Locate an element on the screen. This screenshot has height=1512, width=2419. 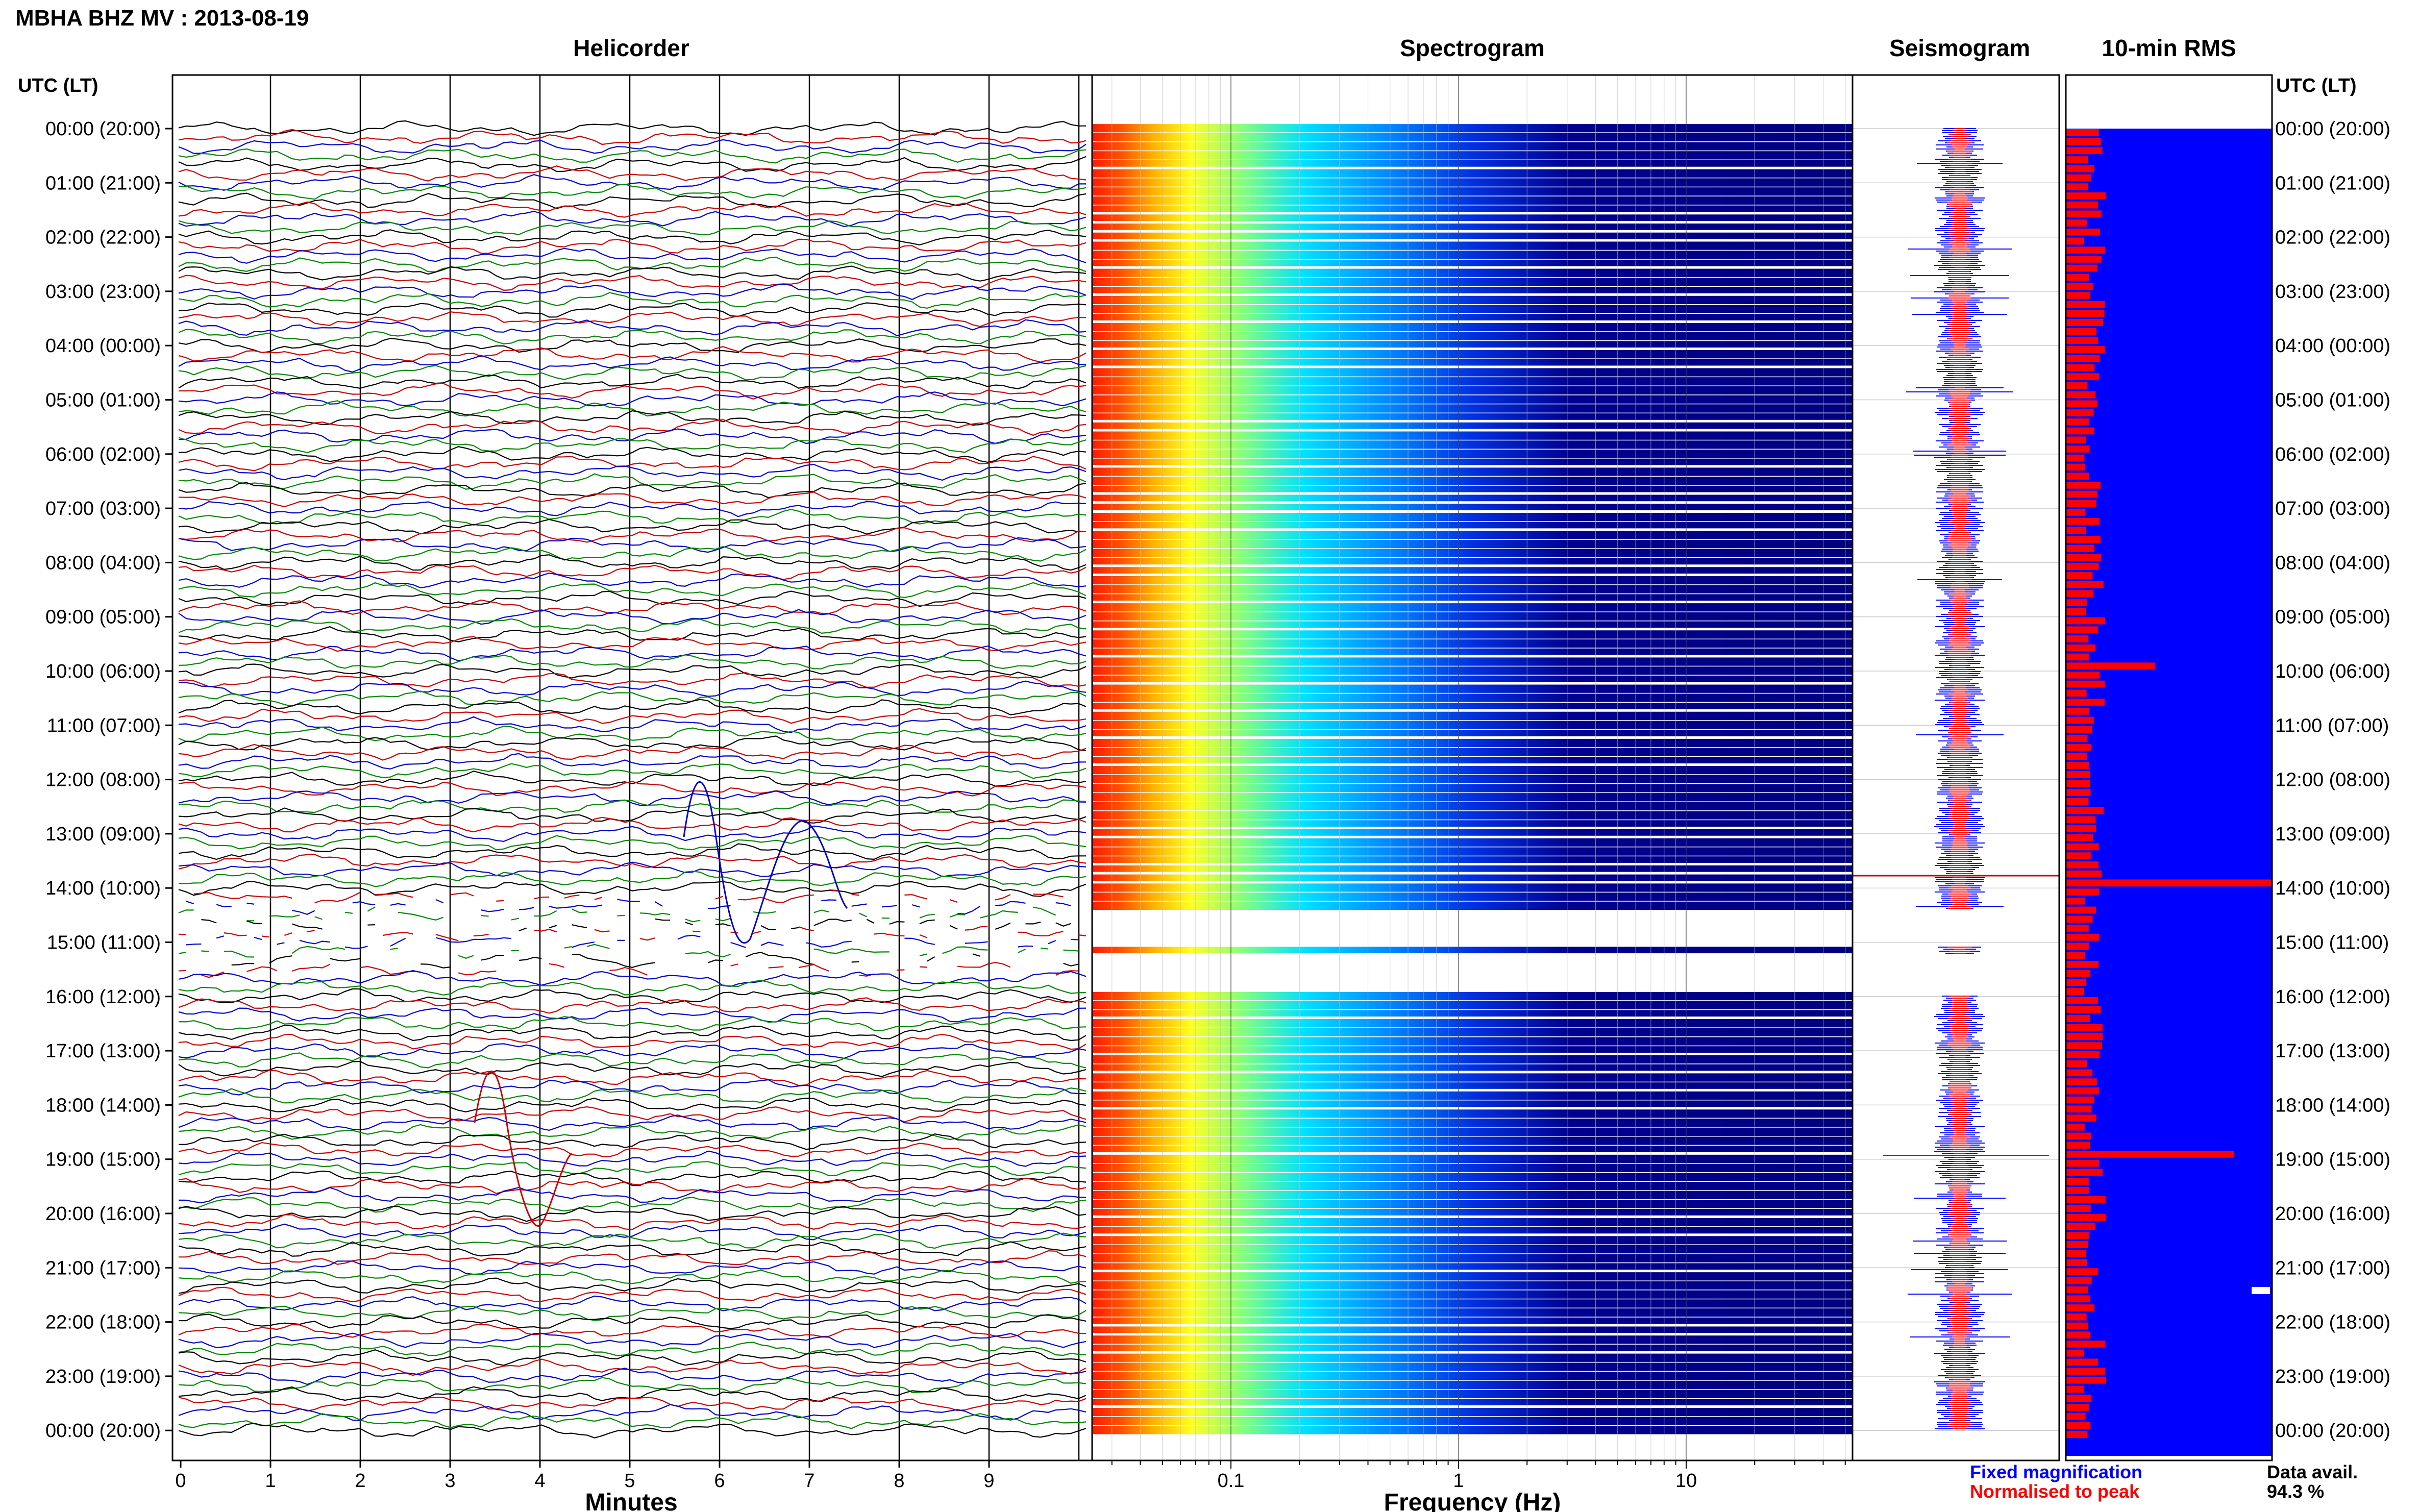
minute-tick-label: 3 is located at coordinates (450, 1481).